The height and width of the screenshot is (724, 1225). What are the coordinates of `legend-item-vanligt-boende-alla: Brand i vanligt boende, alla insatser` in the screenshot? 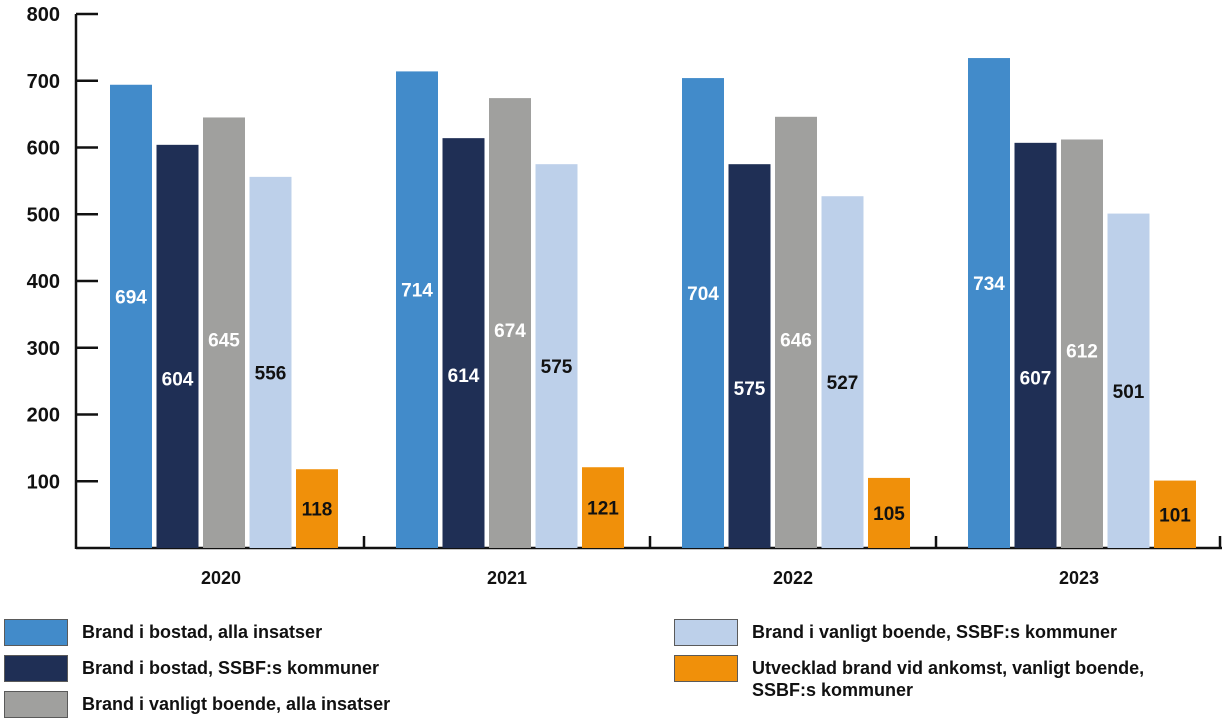 It's located at (197, 704).